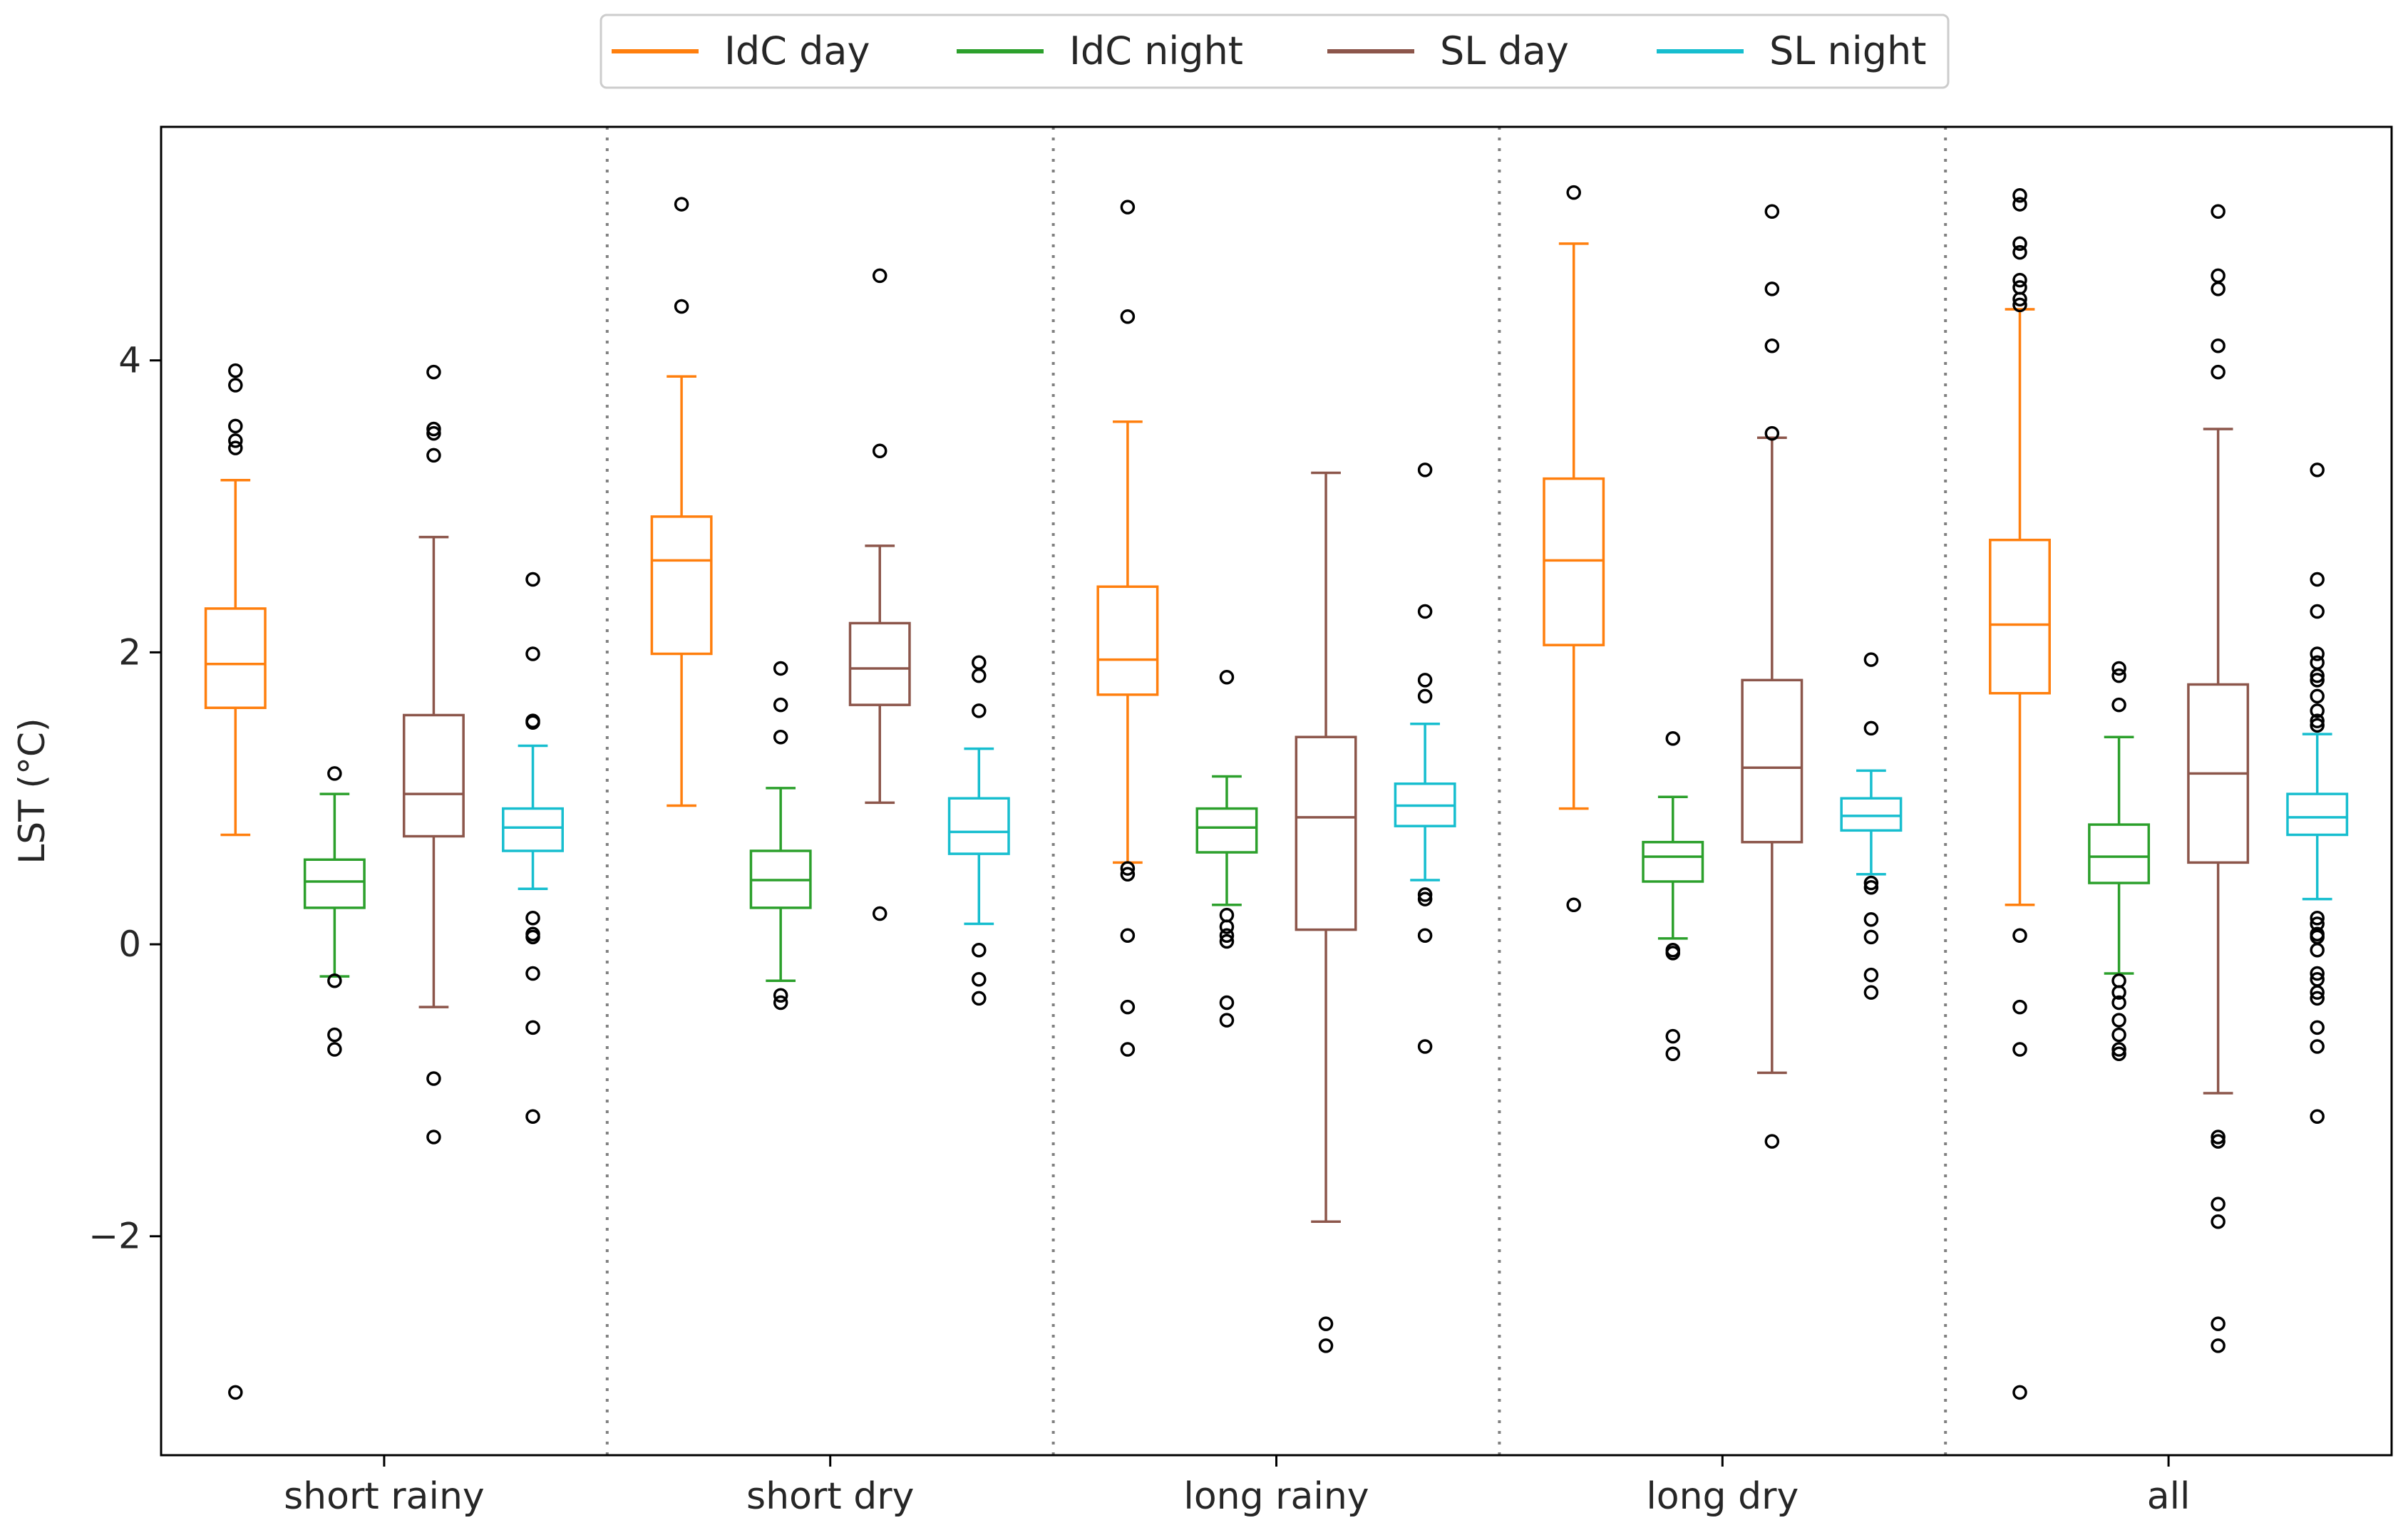 The width and height of the screenshot is (2403, 1540). What do you see at coordinates (129, 945) in the screenshot?
I see `y-tick-label: 0` at bounding box center [129, 945].